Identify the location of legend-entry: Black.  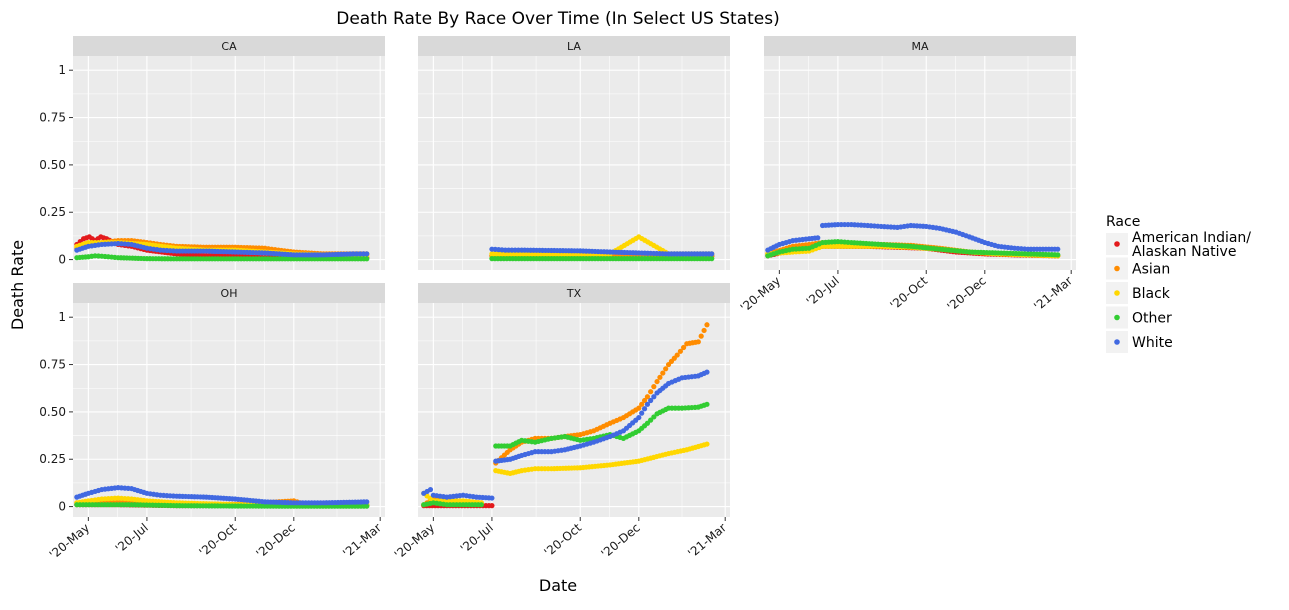
(1138, 293).